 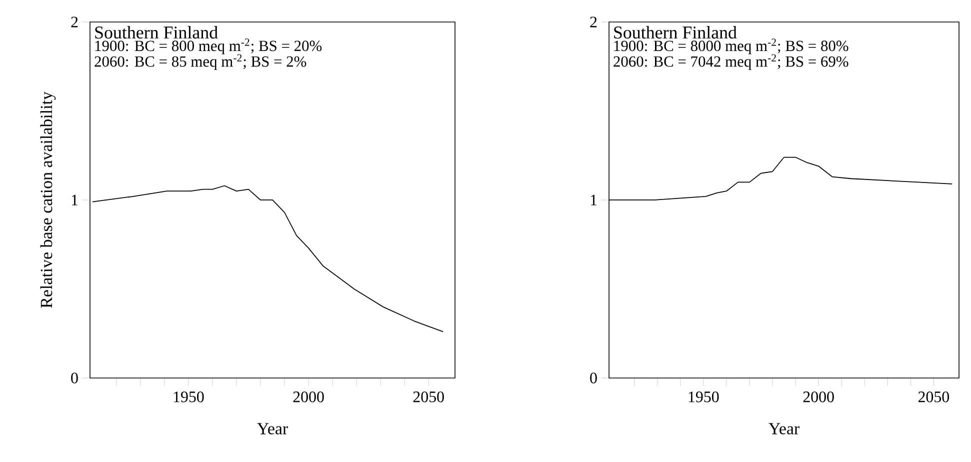 I want to click on annotation: 2060: BC = 7042 meq m$^{-2}$; BS = 69%, so click(x=731, y=62).